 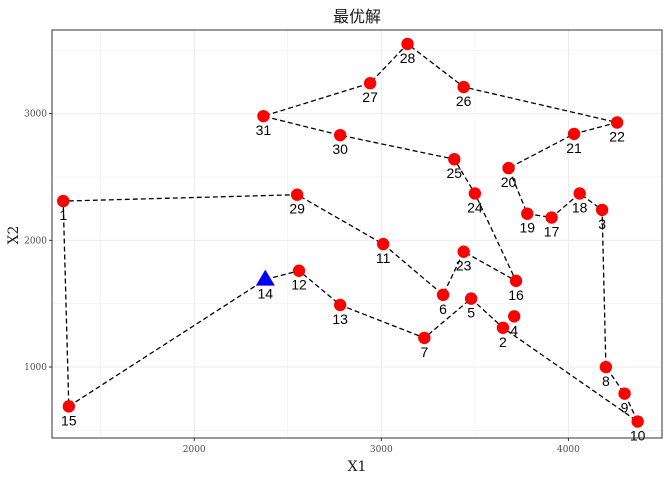 What do you see at coordinates (471, 313) in the screenshot?
I see `point-label-5: 5` at bounding box center [471, 313].